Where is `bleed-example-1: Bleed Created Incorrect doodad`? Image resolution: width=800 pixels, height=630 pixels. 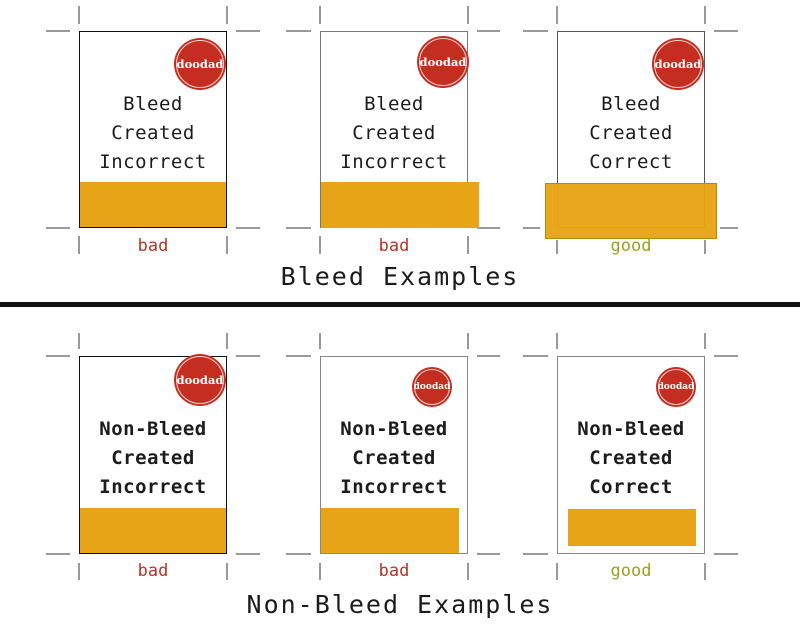
bleed-example-1: Bleed Created Incorrect doodad is located at coordinates (153, 129).